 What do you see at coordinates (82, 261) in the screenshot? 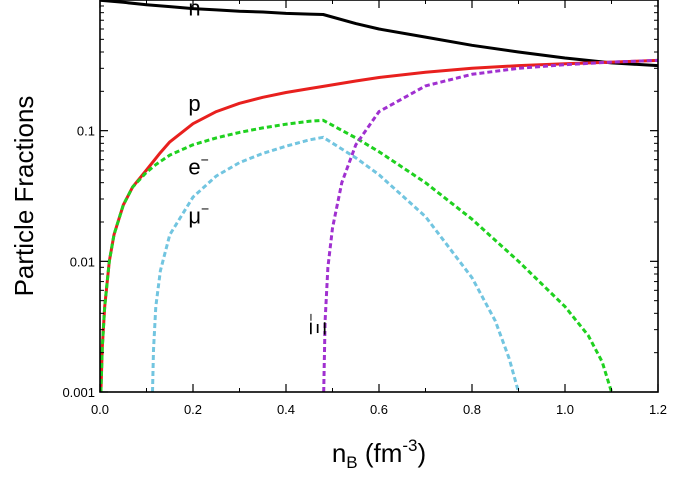
I see `y-tick-label: 0.01` at bounding box center [82, 261].